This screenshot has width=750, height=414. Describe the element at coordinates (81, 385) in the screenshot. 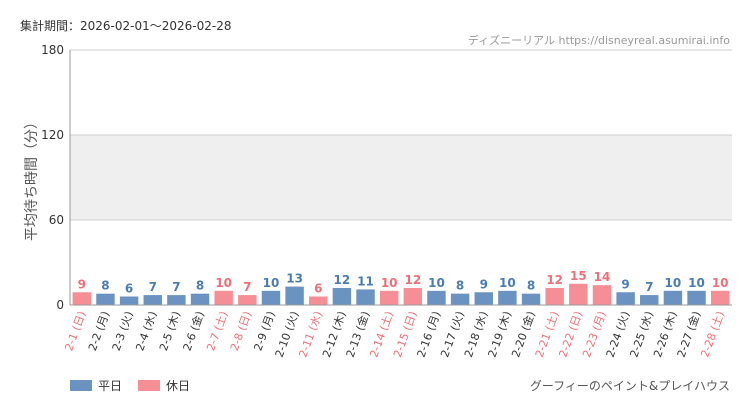

I see `legend-swatch-weekday` at that location.